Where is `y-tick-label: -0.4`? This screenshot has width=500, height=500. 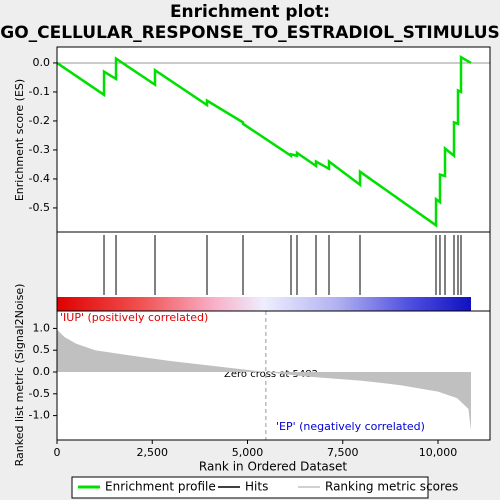
y-tick-label: -0.4 is located at coordinates (39, 178).